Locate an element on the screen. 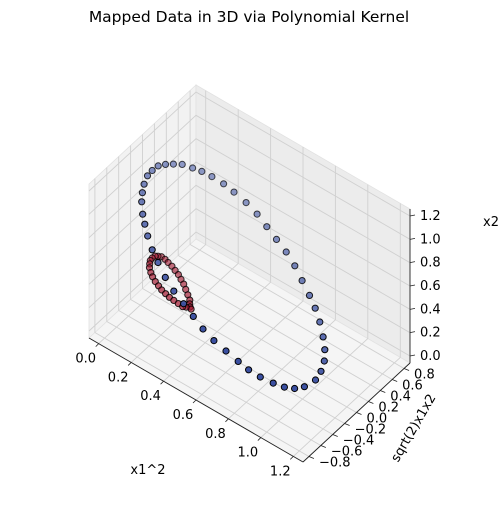 The height and width of the screenshot is (508, 498). y-tick-label: 0.0 is located at coordinates (377, 419).